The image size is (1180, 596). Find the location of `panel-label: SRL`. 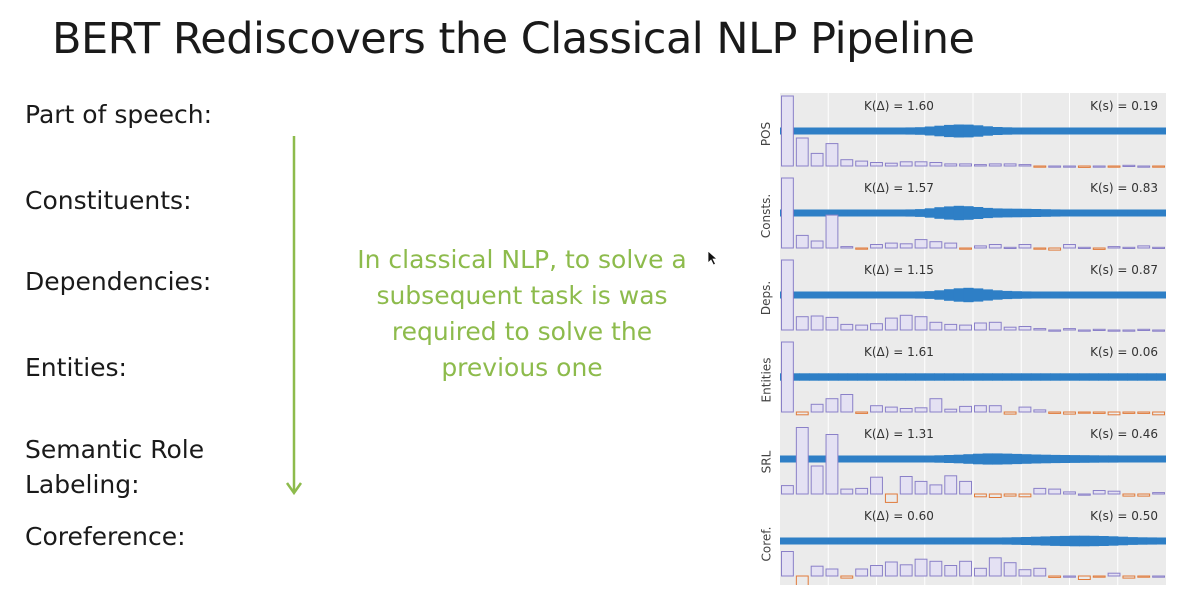

panel-label: SRL is located at coordinates (766, 462).